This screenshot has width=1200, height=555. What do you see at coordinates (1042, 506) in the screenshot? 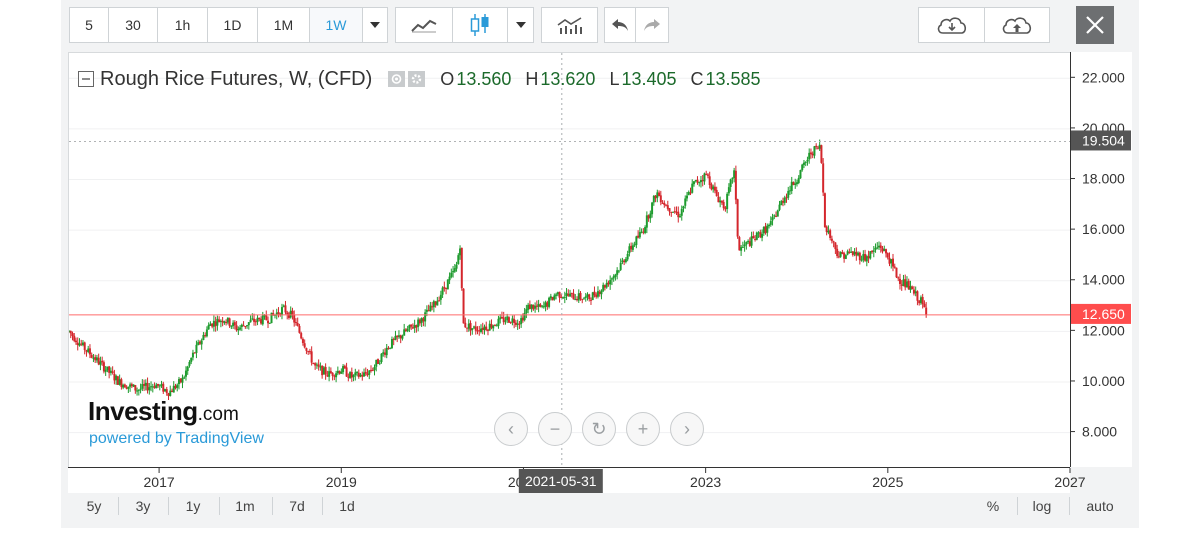
I see `log-scale-button: log` at bounding box center [1042, 506].